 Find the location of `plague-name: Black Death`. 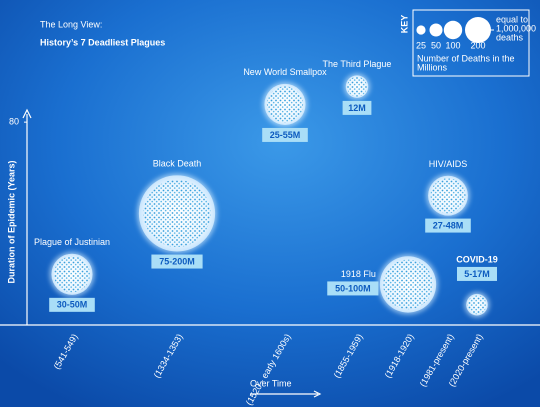

plague-name: Black Death is located at coordinates (177, 164).